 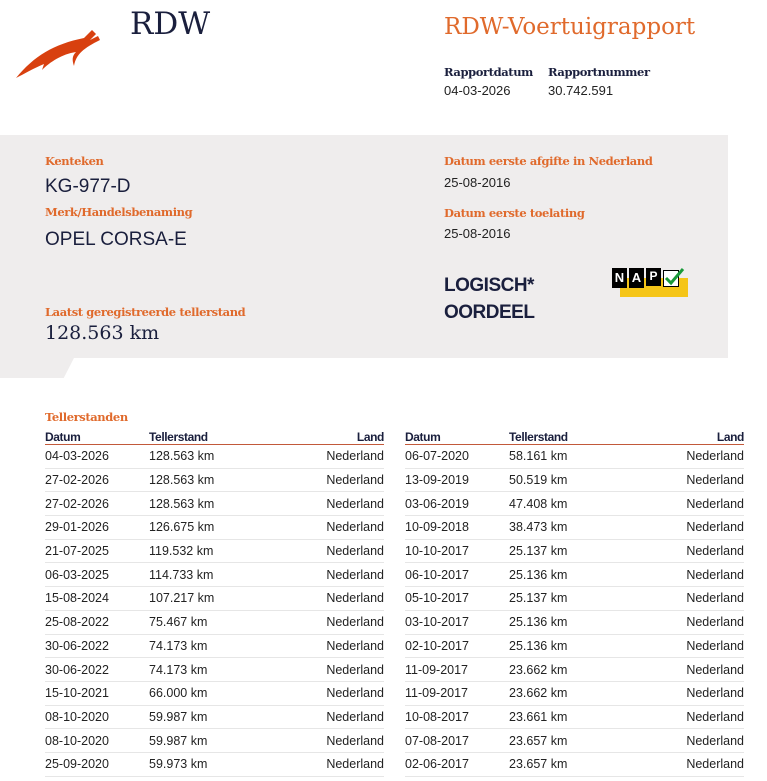 I want to click on table-cell: 50.519 km, so click(x=538, y=480).